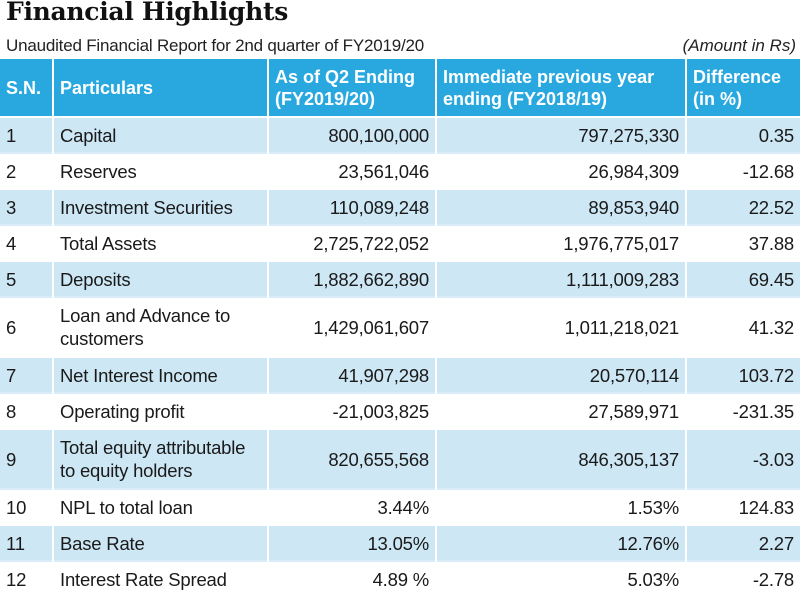 This screenshot has width=800, height=598. What do you see at coordinates (352, 458) in the screenshot?
I see `row-current-value-cell: 820,655,568` at bounding box center [352, 458].